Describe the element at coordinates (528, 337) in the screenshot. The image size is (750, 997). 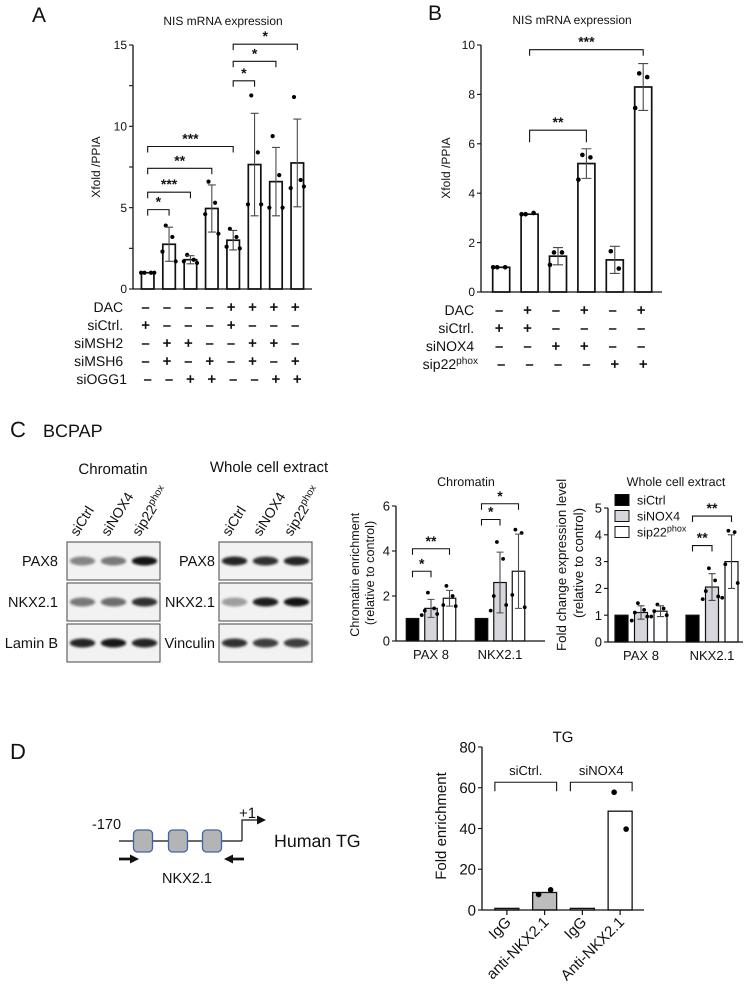
I see `x-tick-label: + + – –` at that location.